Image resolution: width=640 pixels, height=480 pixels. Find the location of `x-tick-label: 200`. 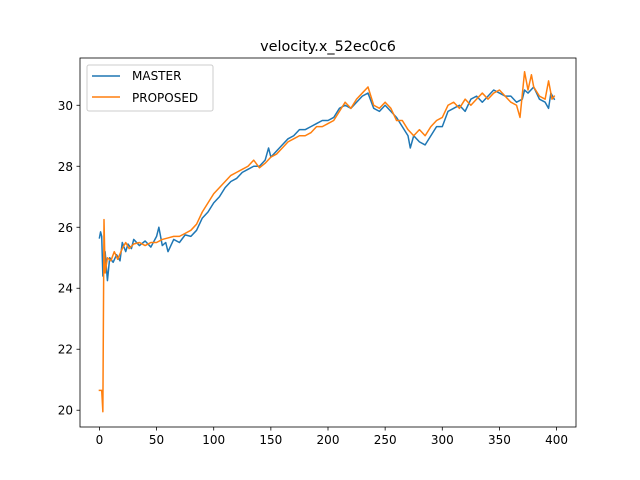

x-tick-label: 200 is located at coordinates (328, 440).